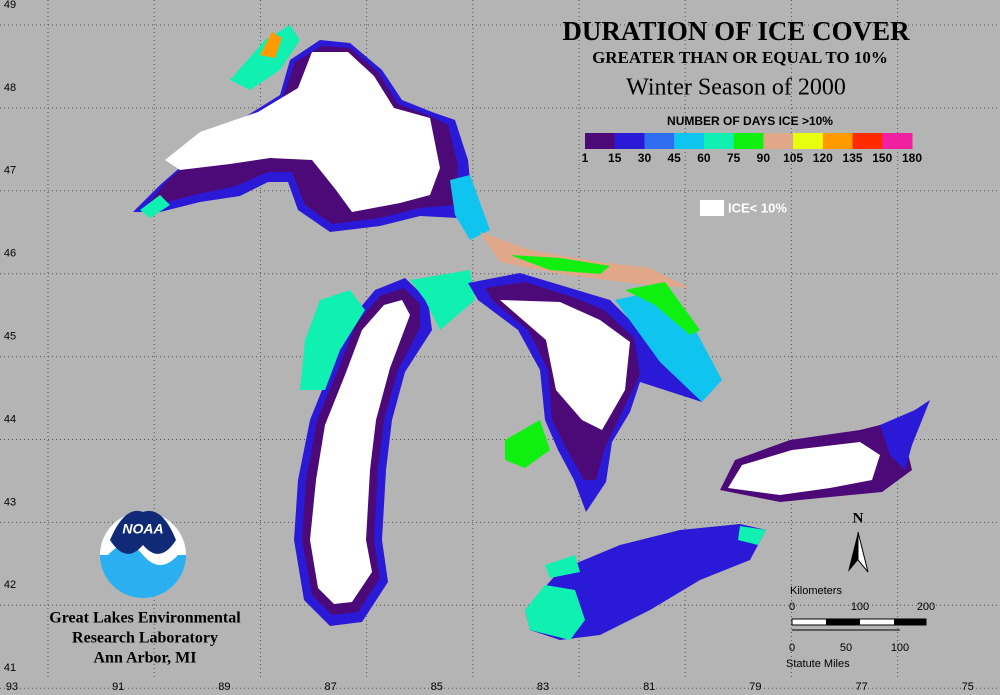 The width and height of the screenshot is (1000, 695). I want to click on lake-superior, so click(311, 132).